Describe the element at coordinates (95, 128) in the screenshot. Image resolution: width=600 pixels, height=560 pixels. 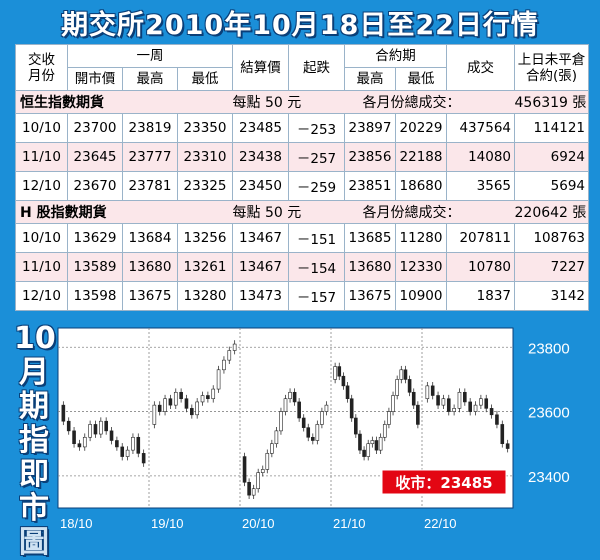
I see `cell-open: 23700` at that location.